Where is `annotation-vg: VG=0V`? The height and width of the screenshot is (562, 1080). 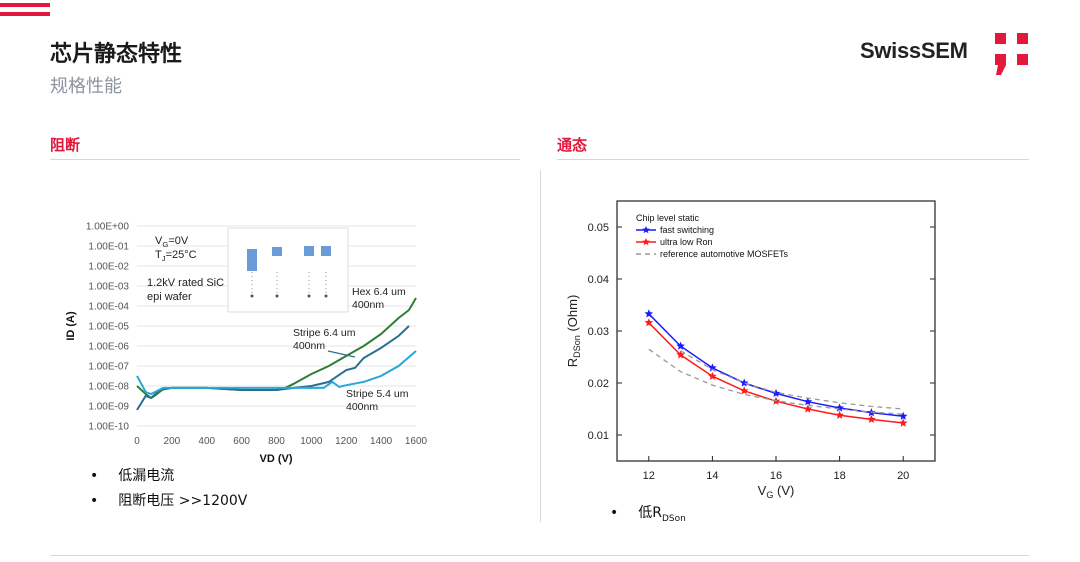
annotation-vg: VG=0V is located at coordinates (172, 242).